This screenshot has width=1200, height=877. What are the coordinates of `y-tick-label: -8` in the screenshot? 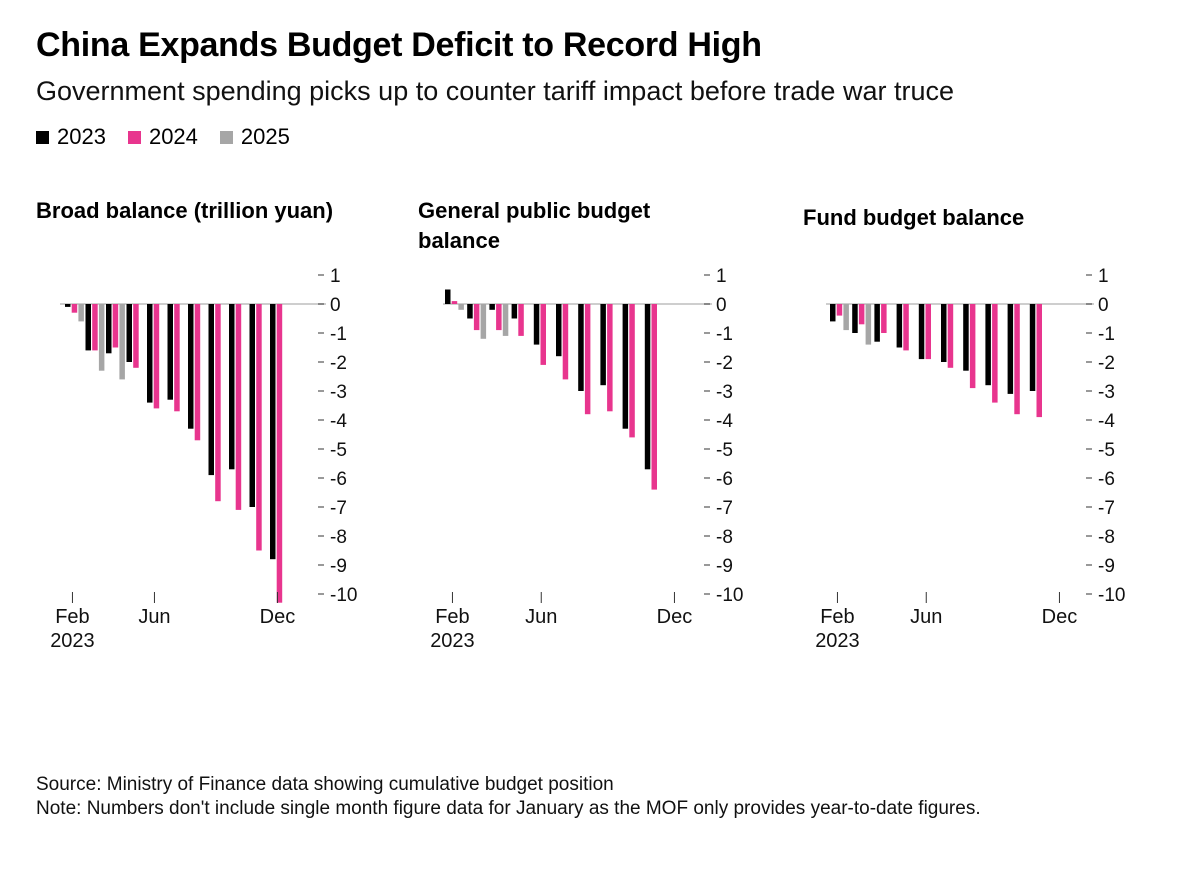 It's located at (338, 537).